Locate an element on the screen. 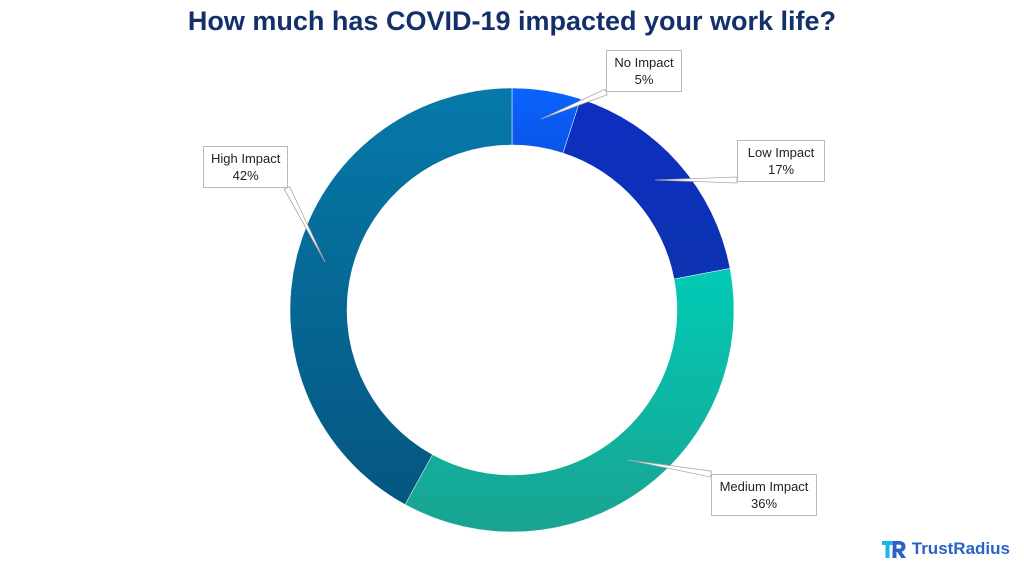 This screenshot has width=1024, height=574. data-label-no-impact: No Impact 5% is located at coordinates (644, 71).